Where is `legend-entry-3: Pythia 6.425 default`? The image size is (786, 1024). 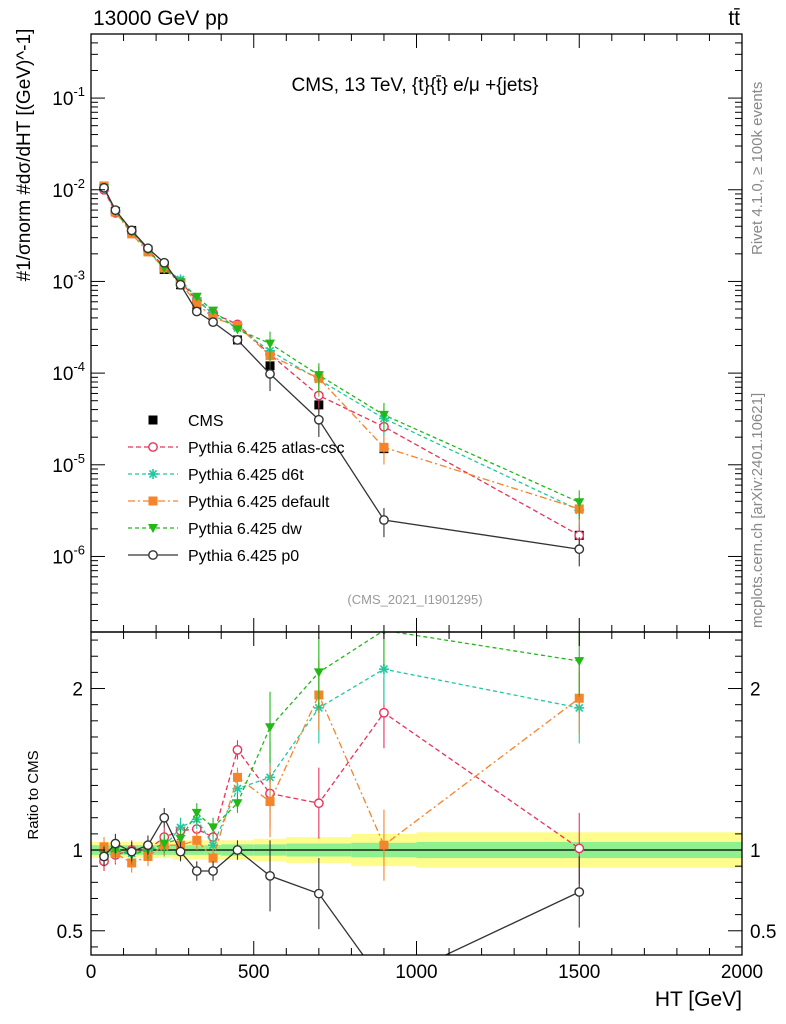
legend-entry-3: Pythia 6.425 default is located at coordinates (229, 502).